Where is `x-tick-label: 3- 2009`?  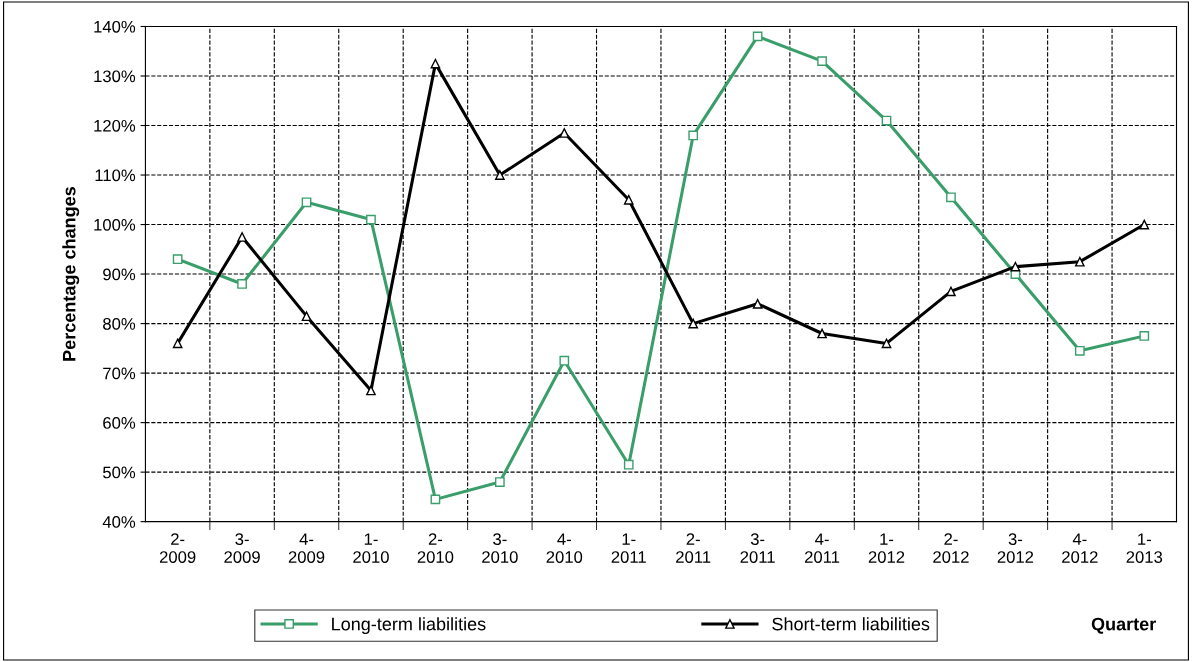 x-tick-label: 3- 2009 is located at coordinates (242, 548).